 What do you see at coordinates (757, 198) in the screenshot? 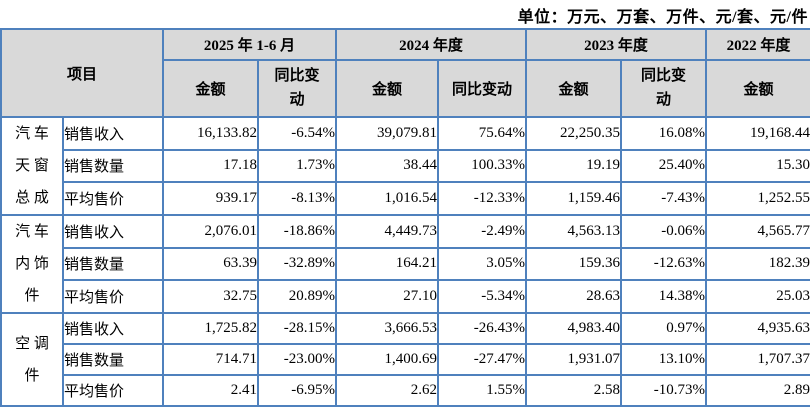
I see `value-cell: 1,252.55` at bounding box center [757, 198].